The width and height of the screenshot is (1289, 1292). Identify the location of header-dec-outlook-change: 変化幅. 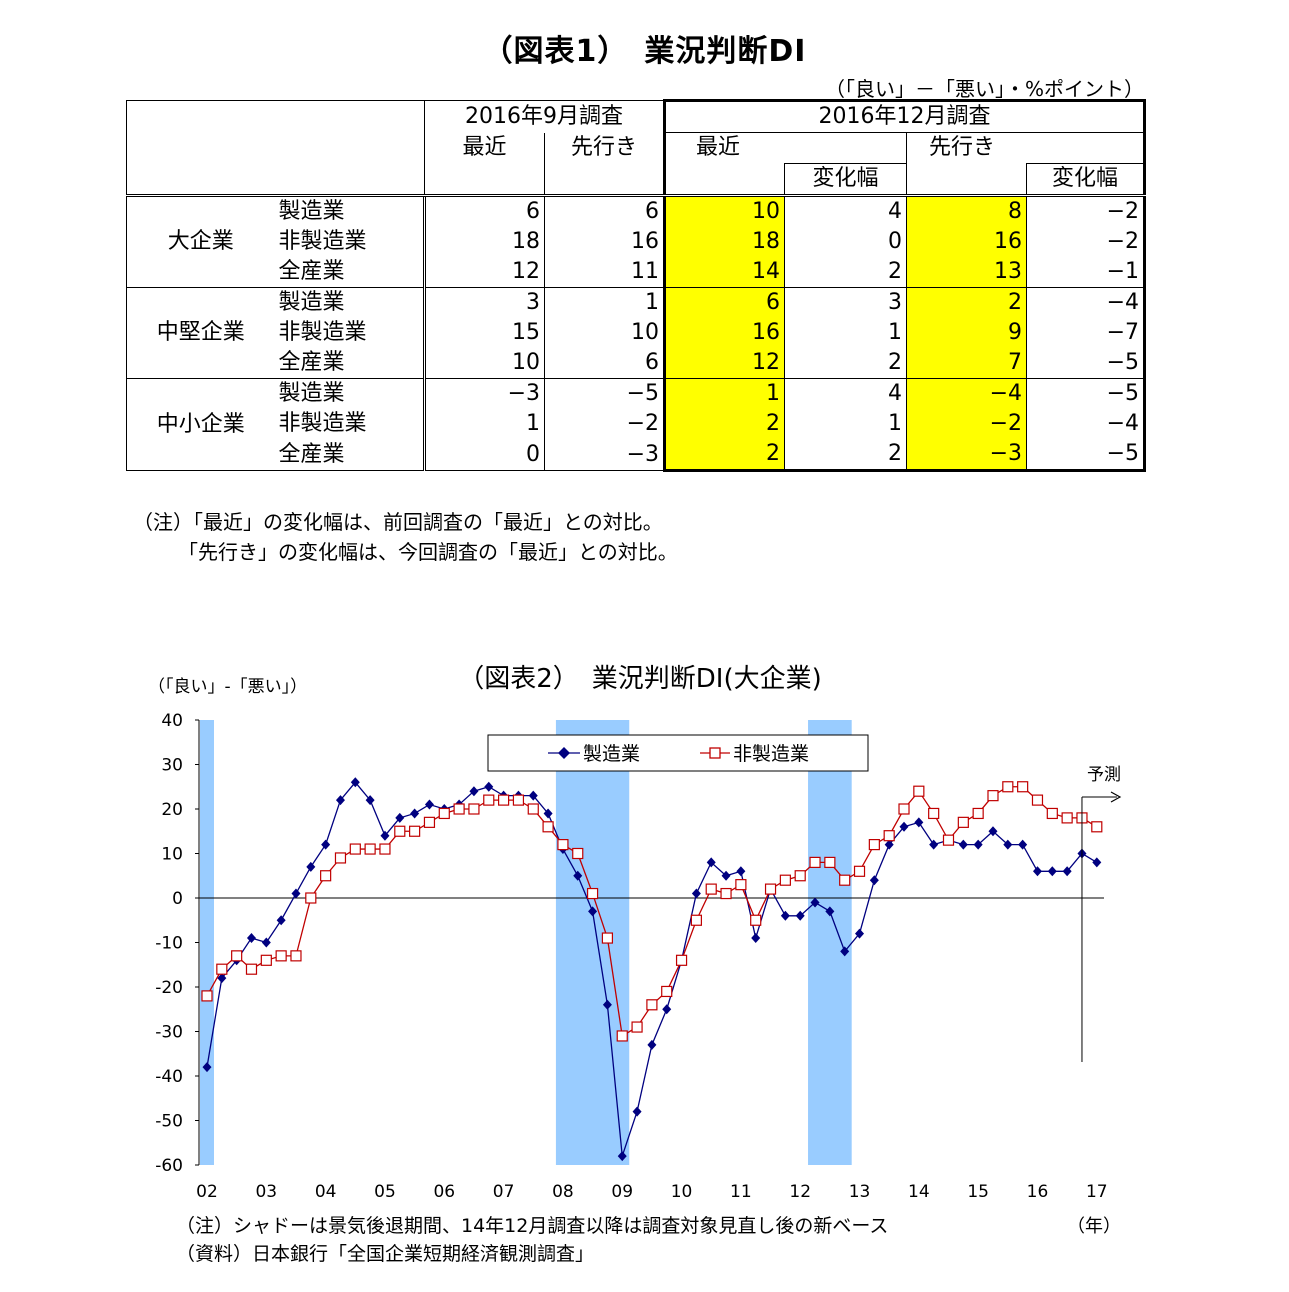
(1086, 179).